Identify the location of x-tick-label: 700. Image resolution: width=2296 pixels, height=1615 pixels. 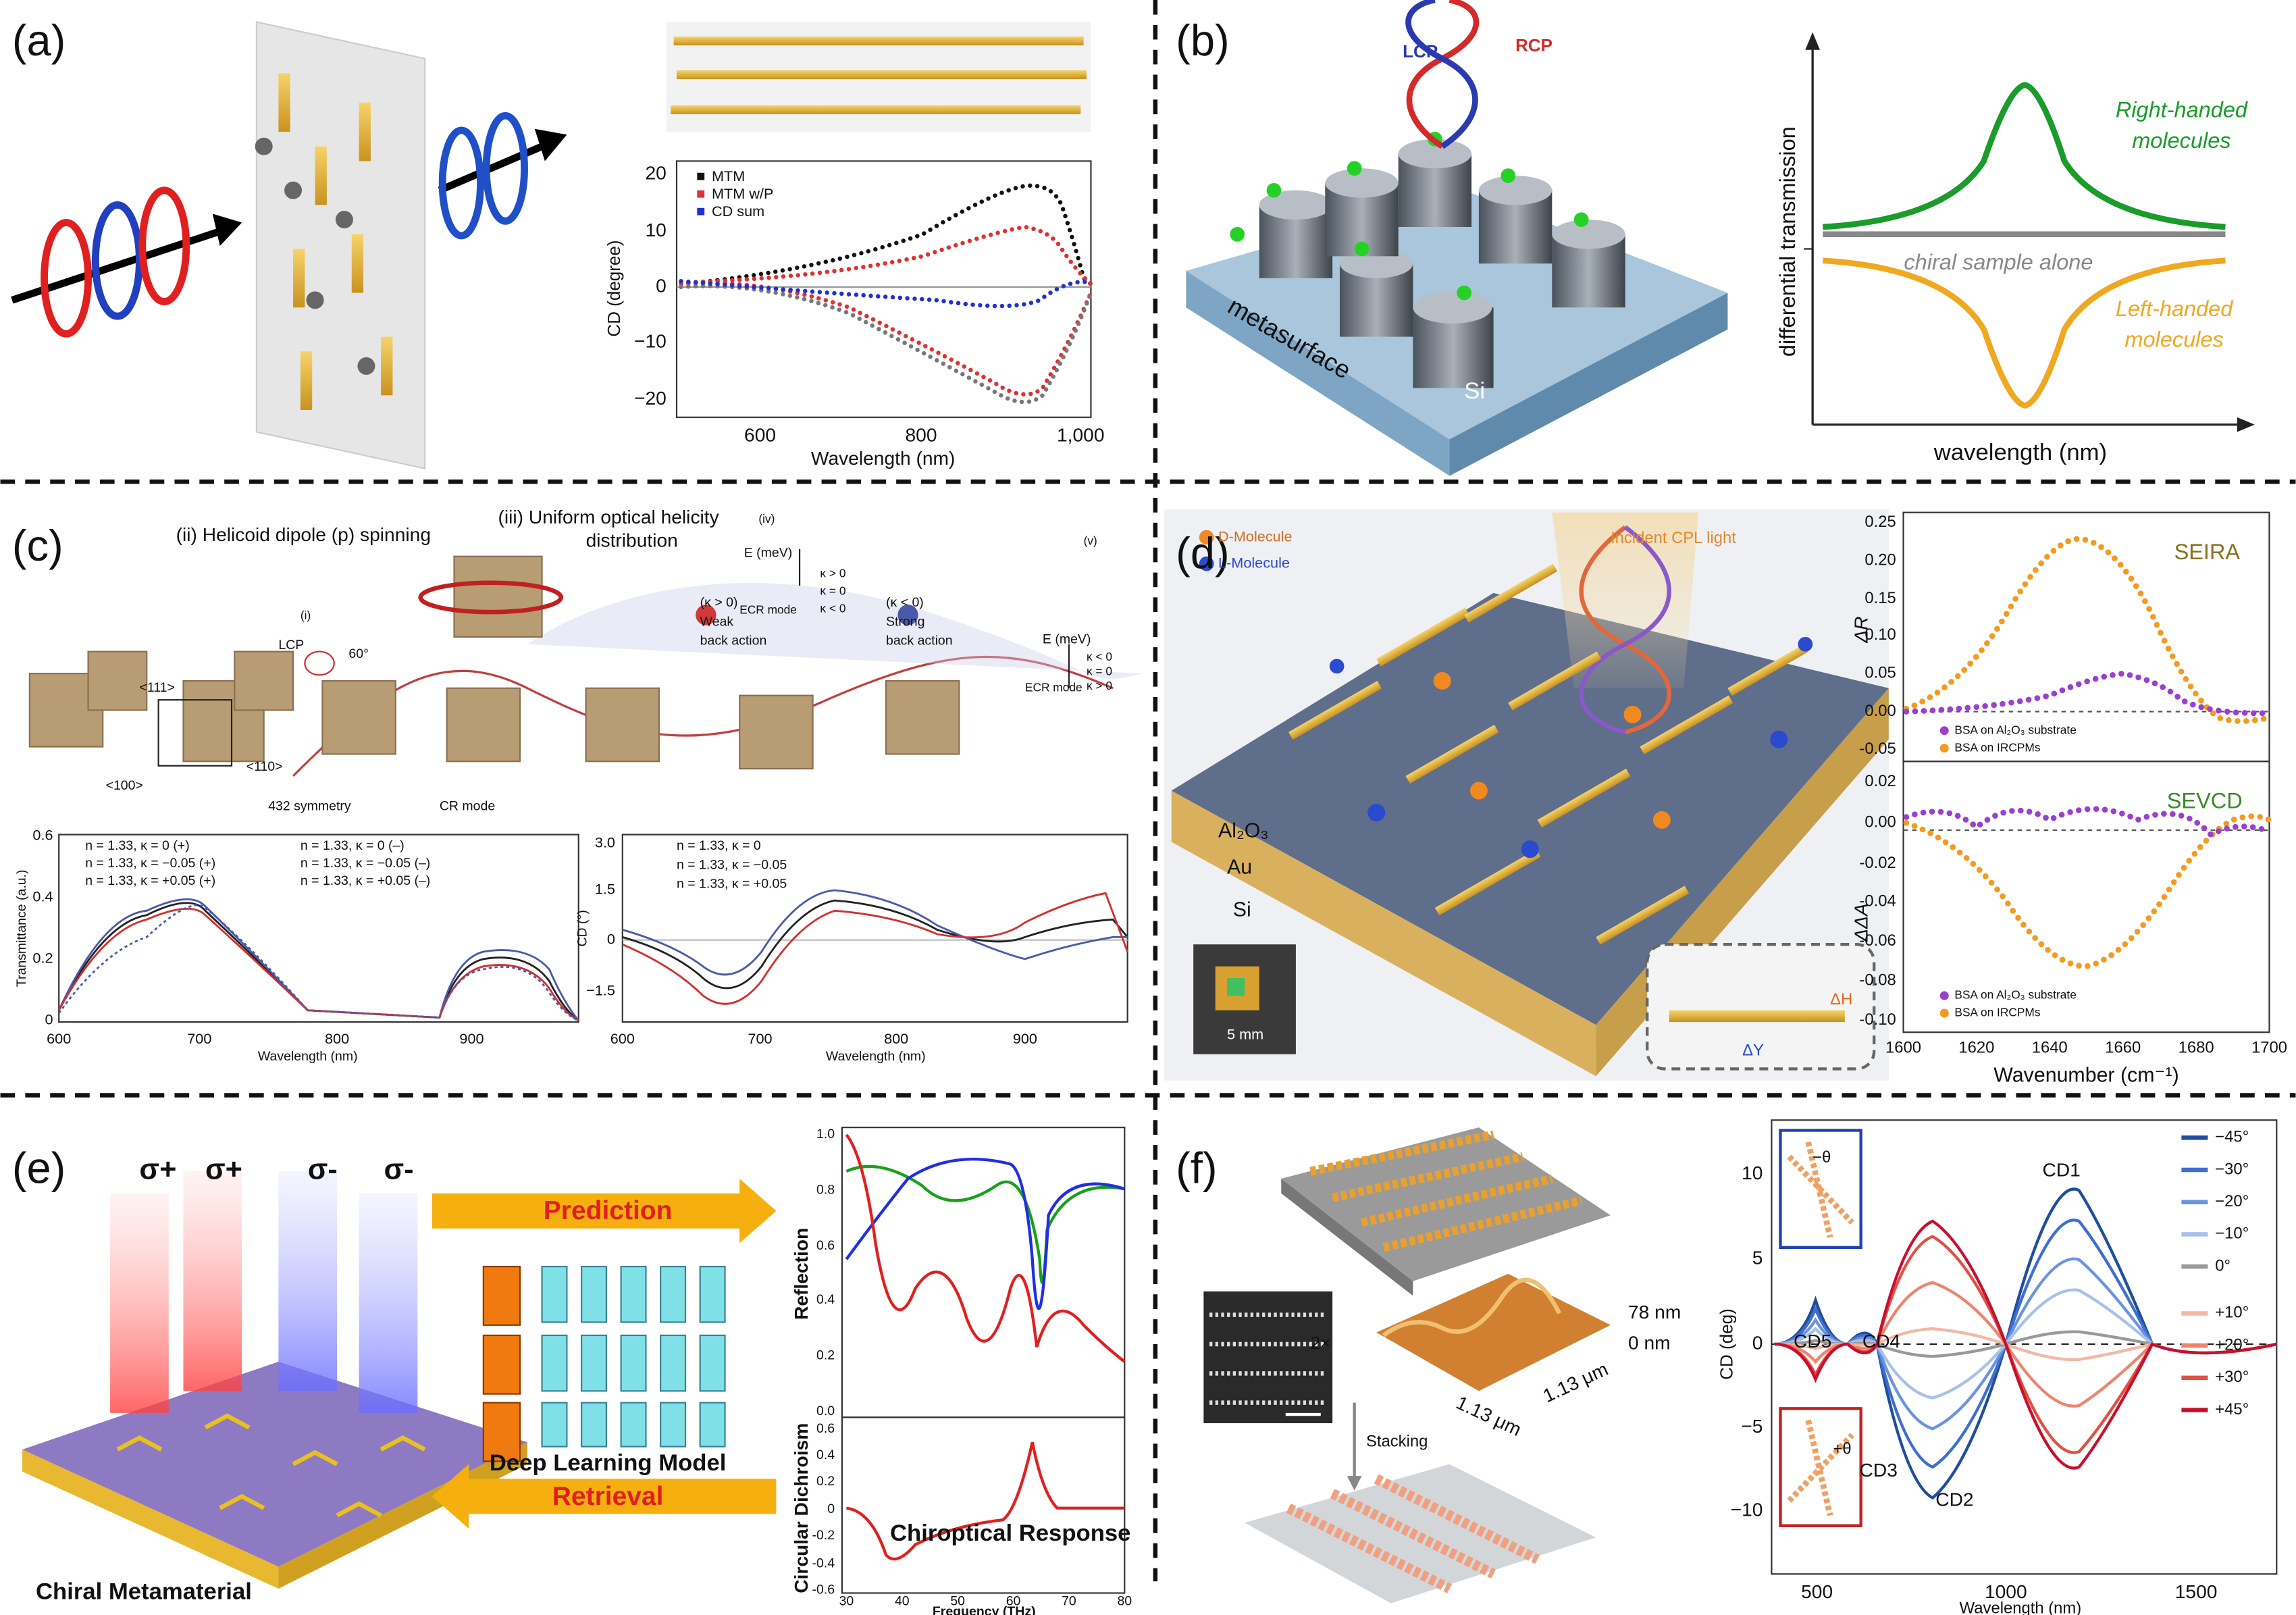
(760, 1038).